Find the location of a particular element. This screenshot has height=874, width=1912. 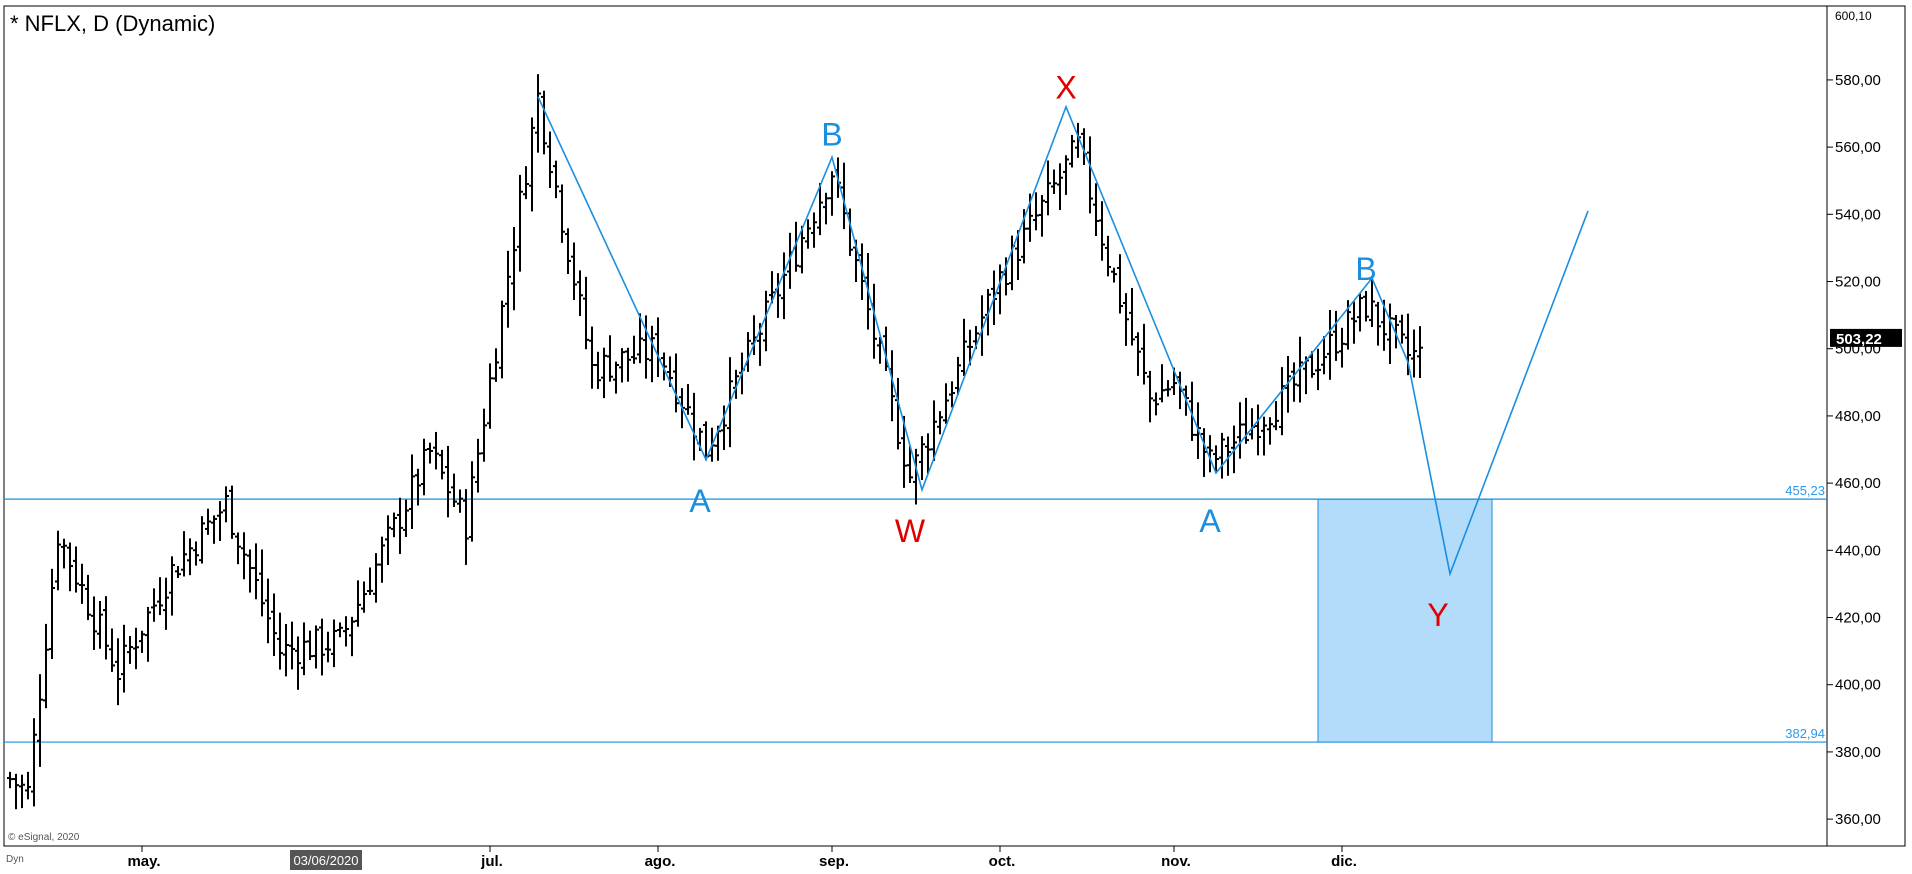

last-price-badge is located at coordinates (1866, 337).